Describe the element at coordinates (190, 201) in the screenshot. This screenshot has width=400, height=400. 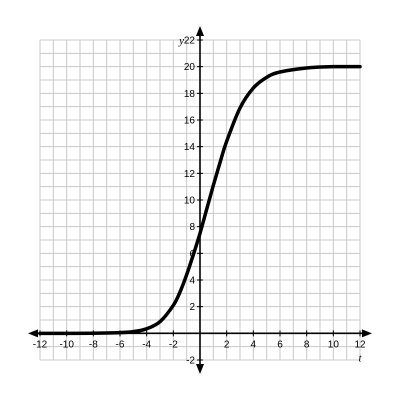
I see `y-tick-label: 10` at that location.